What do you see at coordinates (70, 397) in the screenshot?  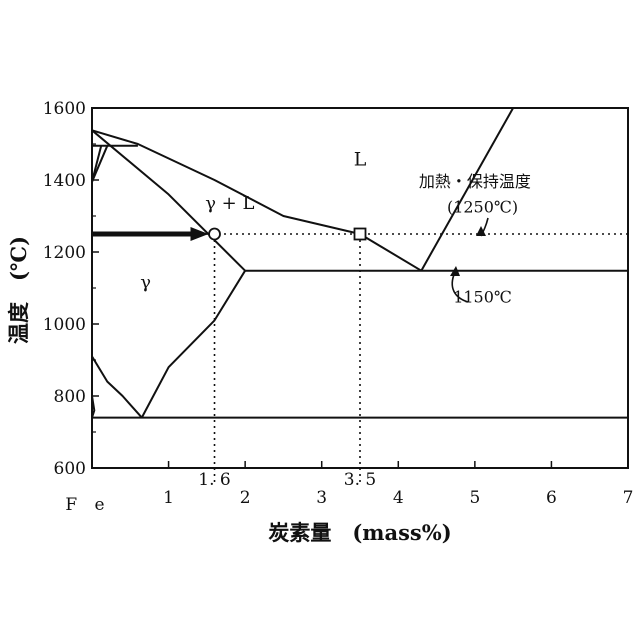 I see `y-tick-label-800: 800` at bounding box center [70, 397].